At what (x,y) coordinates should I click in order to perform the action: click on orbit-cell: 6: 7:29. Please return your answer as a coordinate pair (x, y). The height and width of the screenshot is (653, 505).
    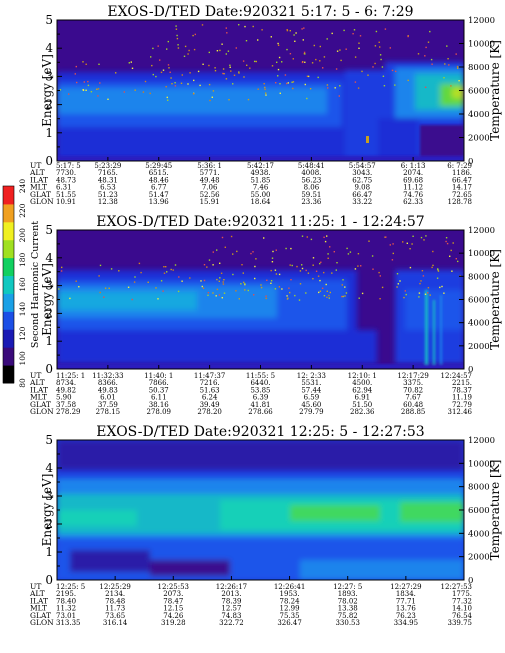
    Looking at the image, I should click on (459, 166).